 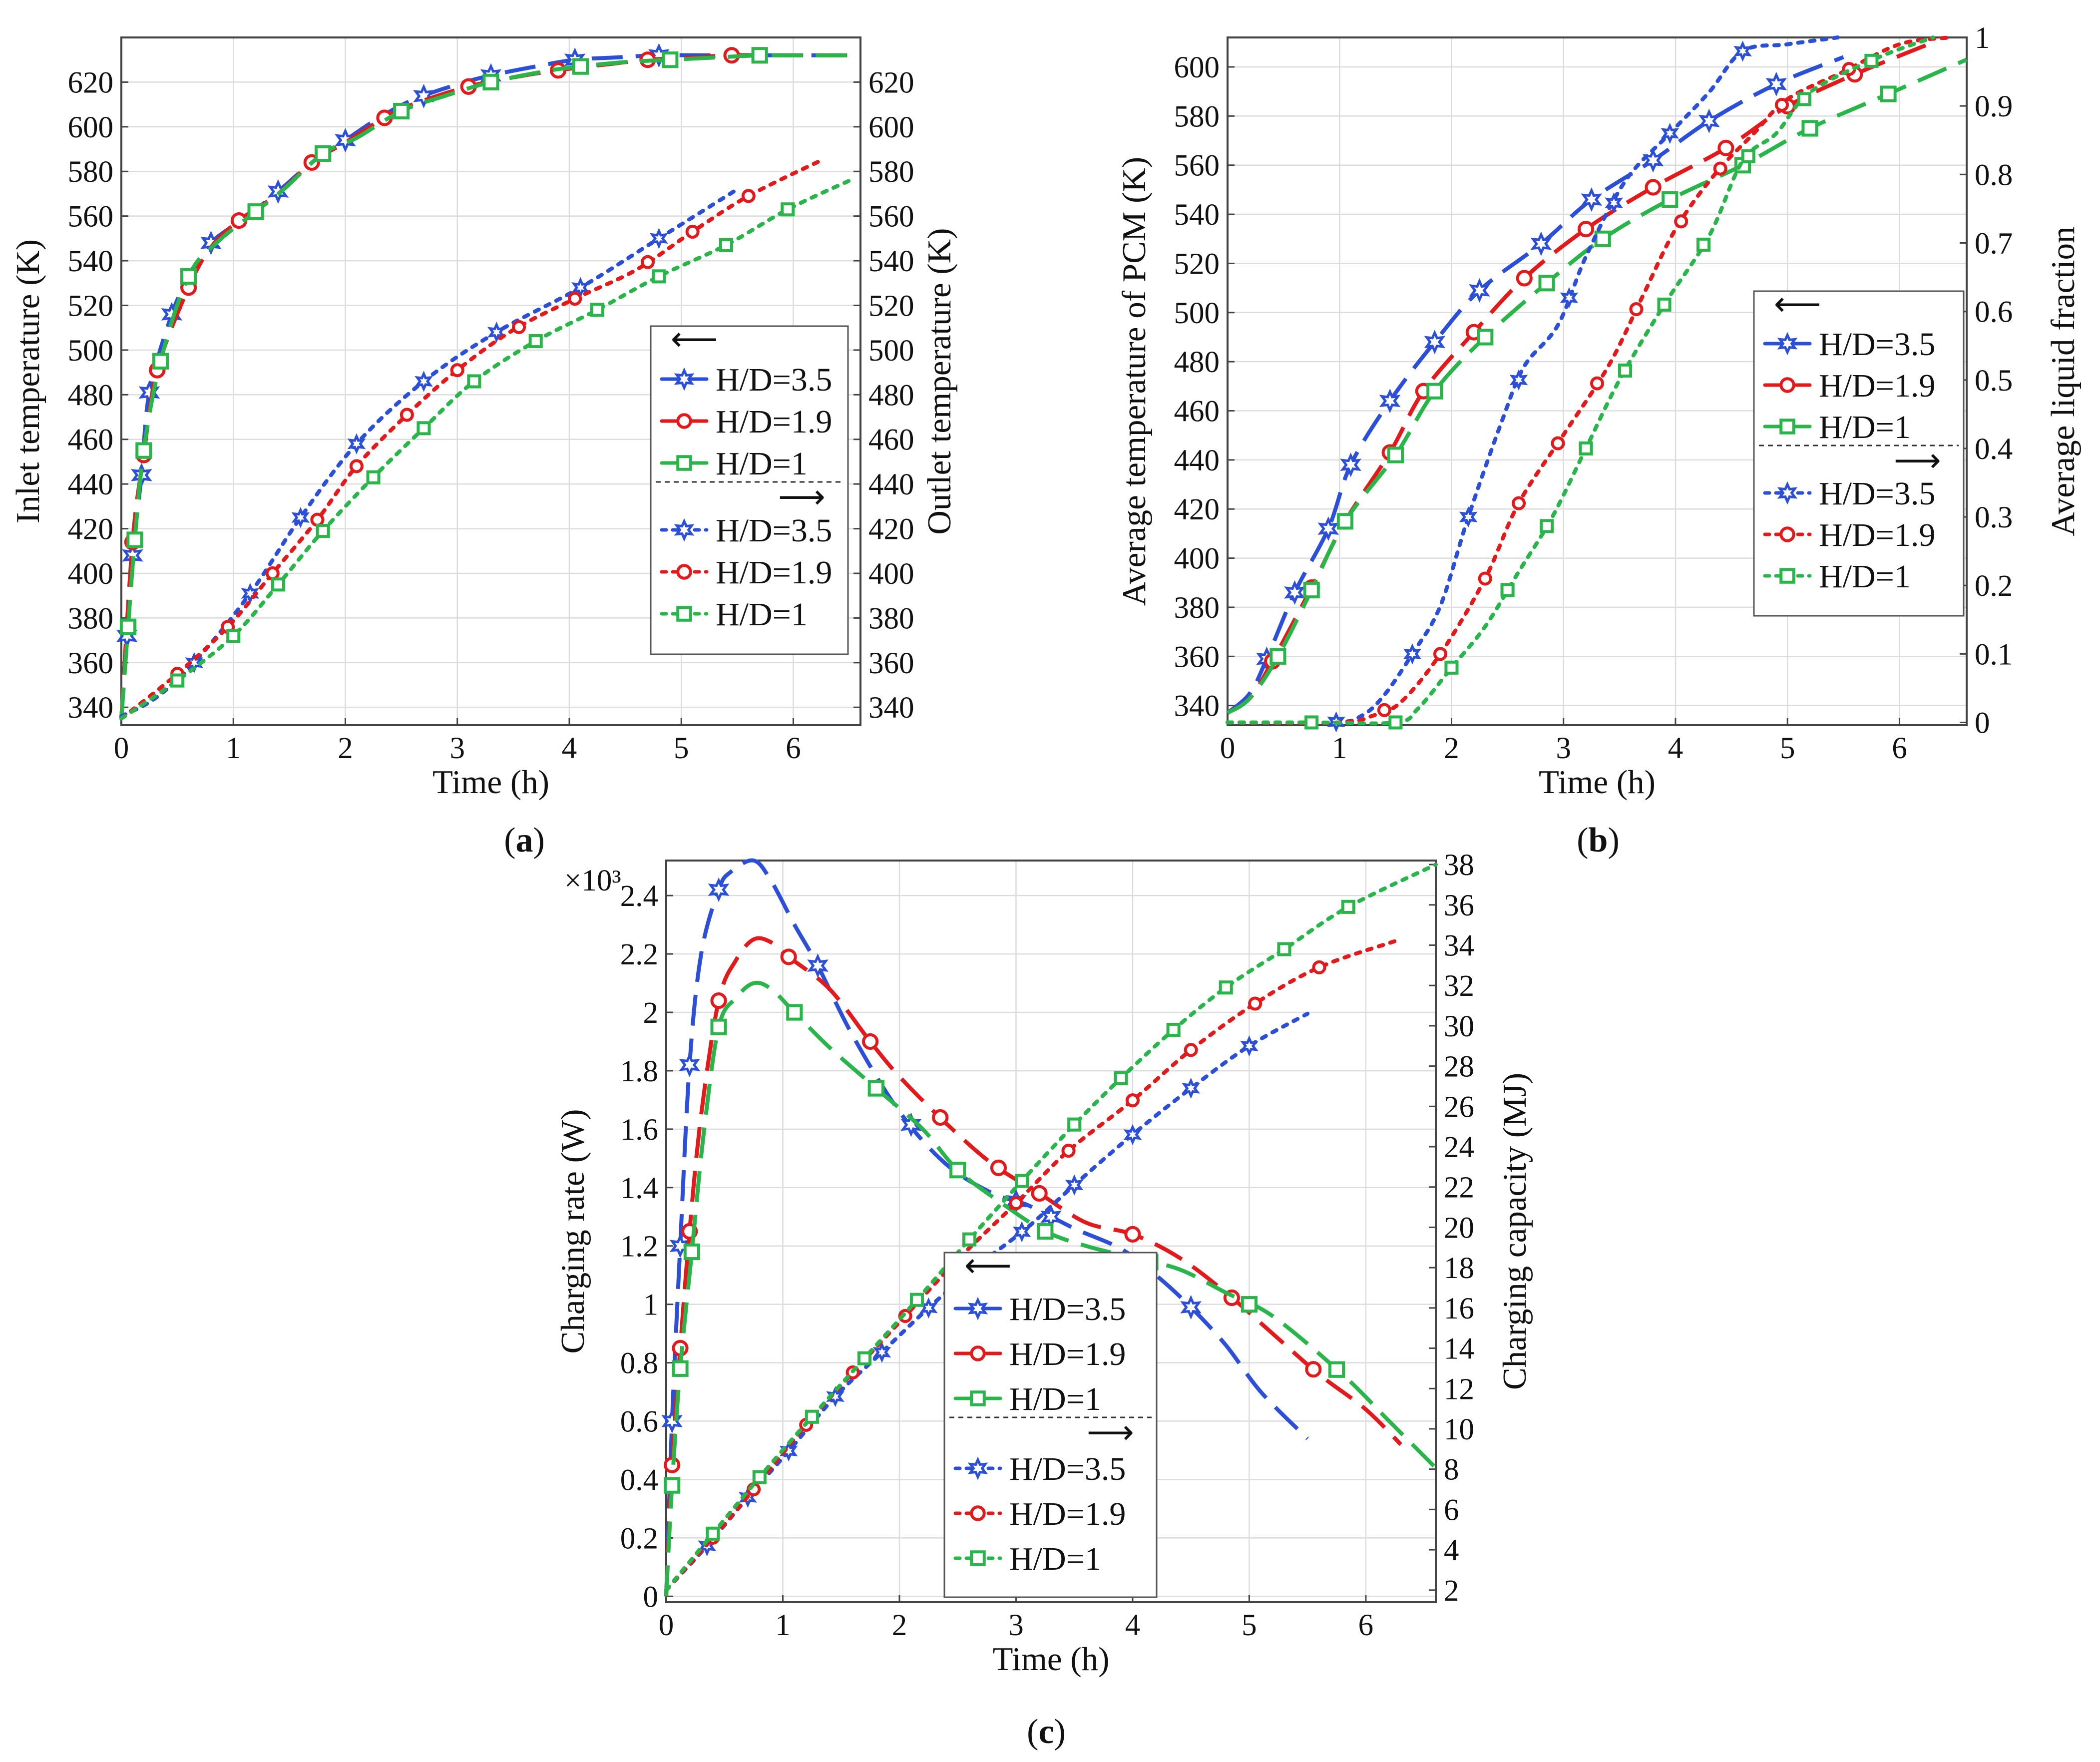 I want to click on y2-tick-label: 30, so click(x=1459, y=1027).